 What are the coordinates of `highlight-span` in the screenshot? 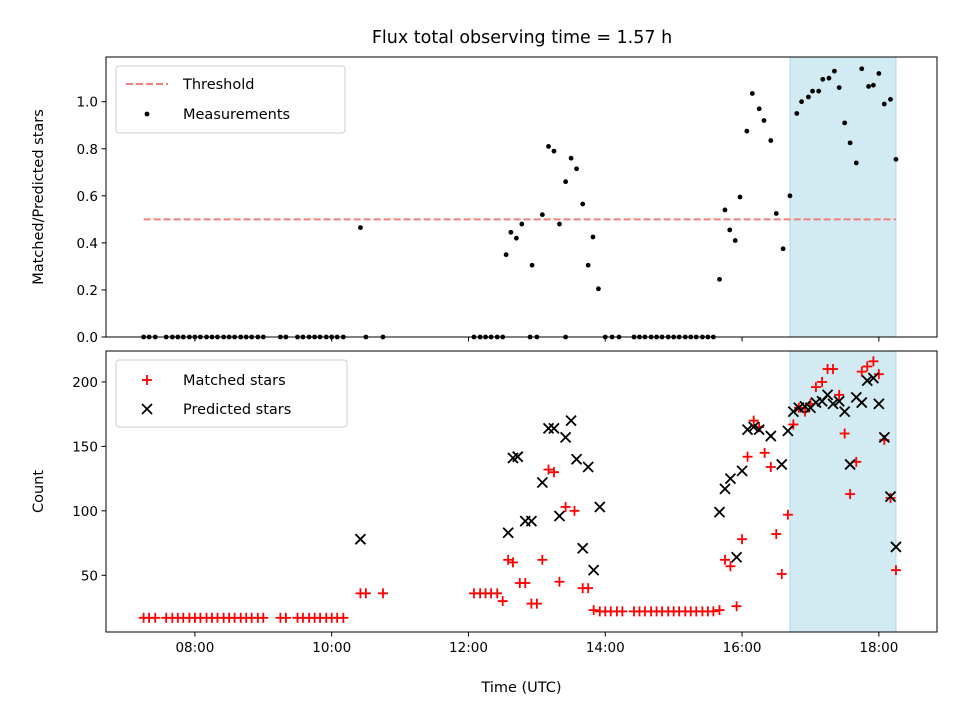 It's located at (843, 197).